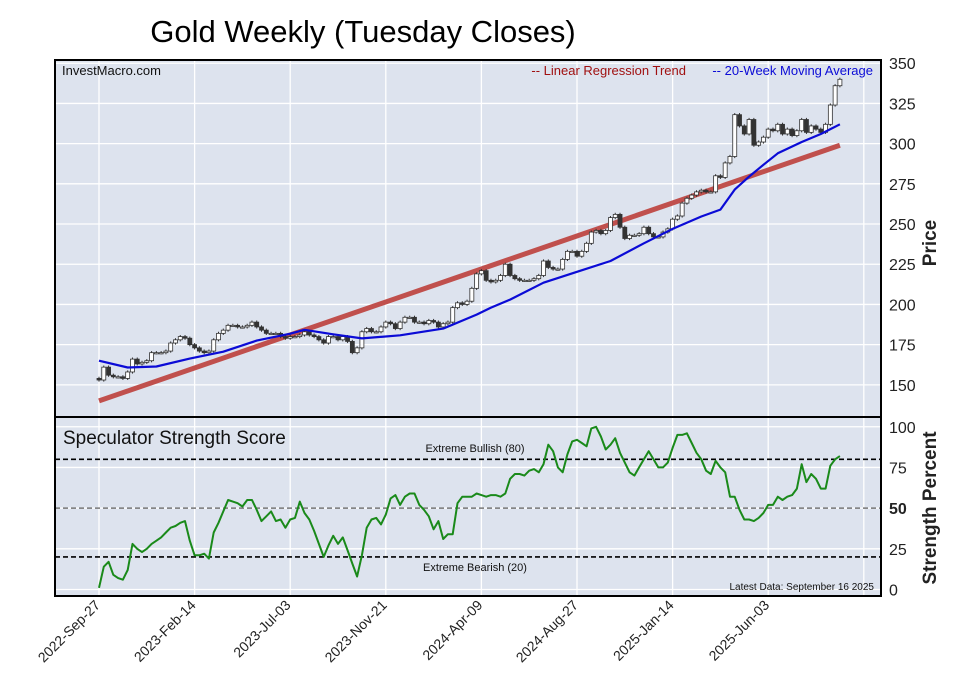  I want to click on price-tick-label: 275, so click(902, 185).